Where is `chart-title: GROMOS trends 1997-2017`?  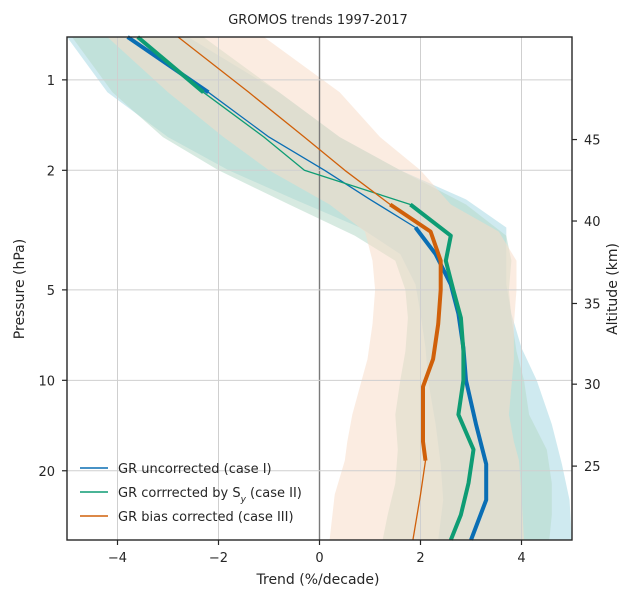
chart-title: GROMOS trends 1997-2017 is located at coordinates (318, 20).